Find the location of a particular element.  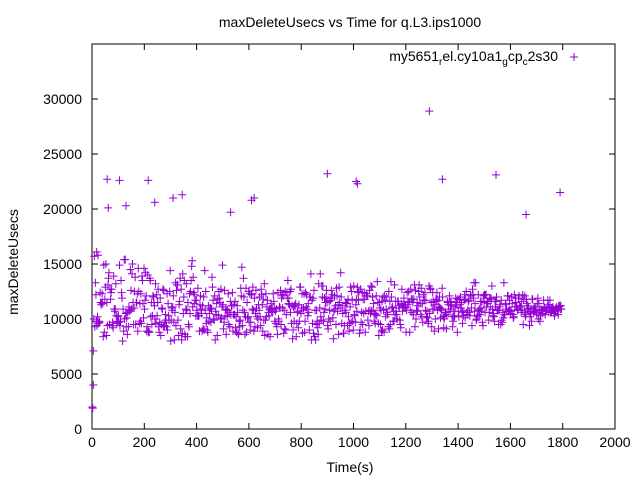

x-tick-label: 2000 is located at coordinates (614, 442).